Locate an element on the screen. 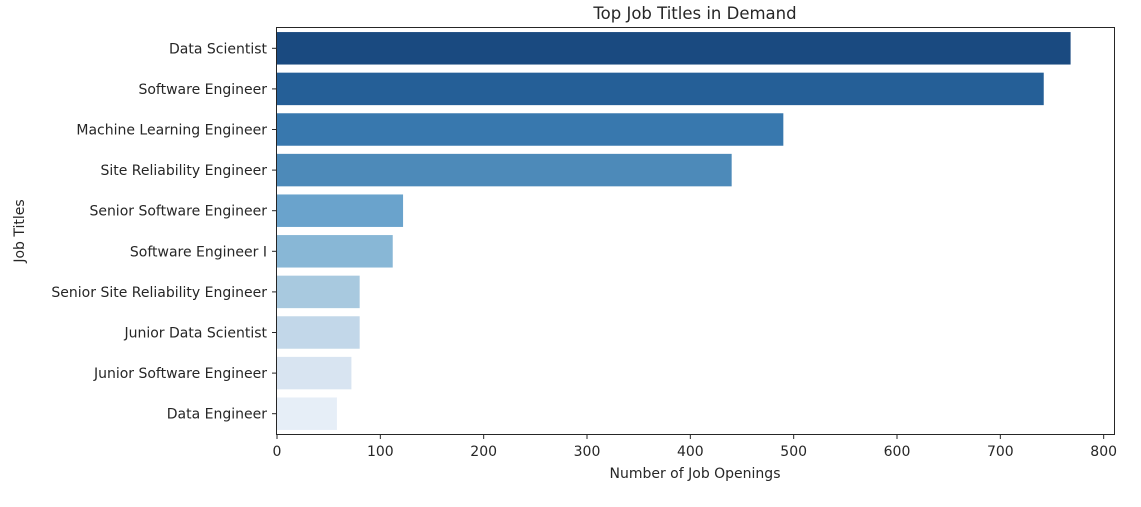  y-tick-label: Data Scientist is located at coordinates (218, 49).